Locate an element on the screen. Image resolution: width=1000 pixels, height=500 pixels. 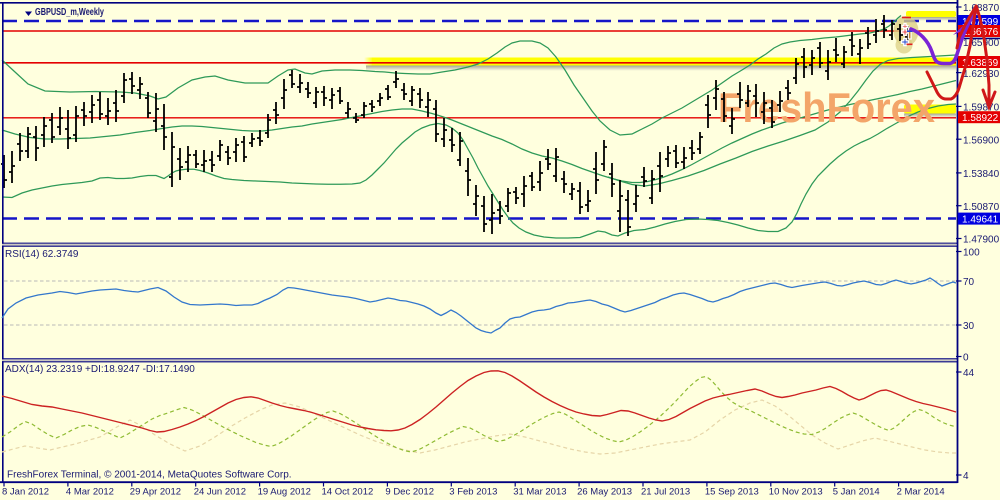
svg-text: 24 Jun 2012 is located at coordinates (220, 492).